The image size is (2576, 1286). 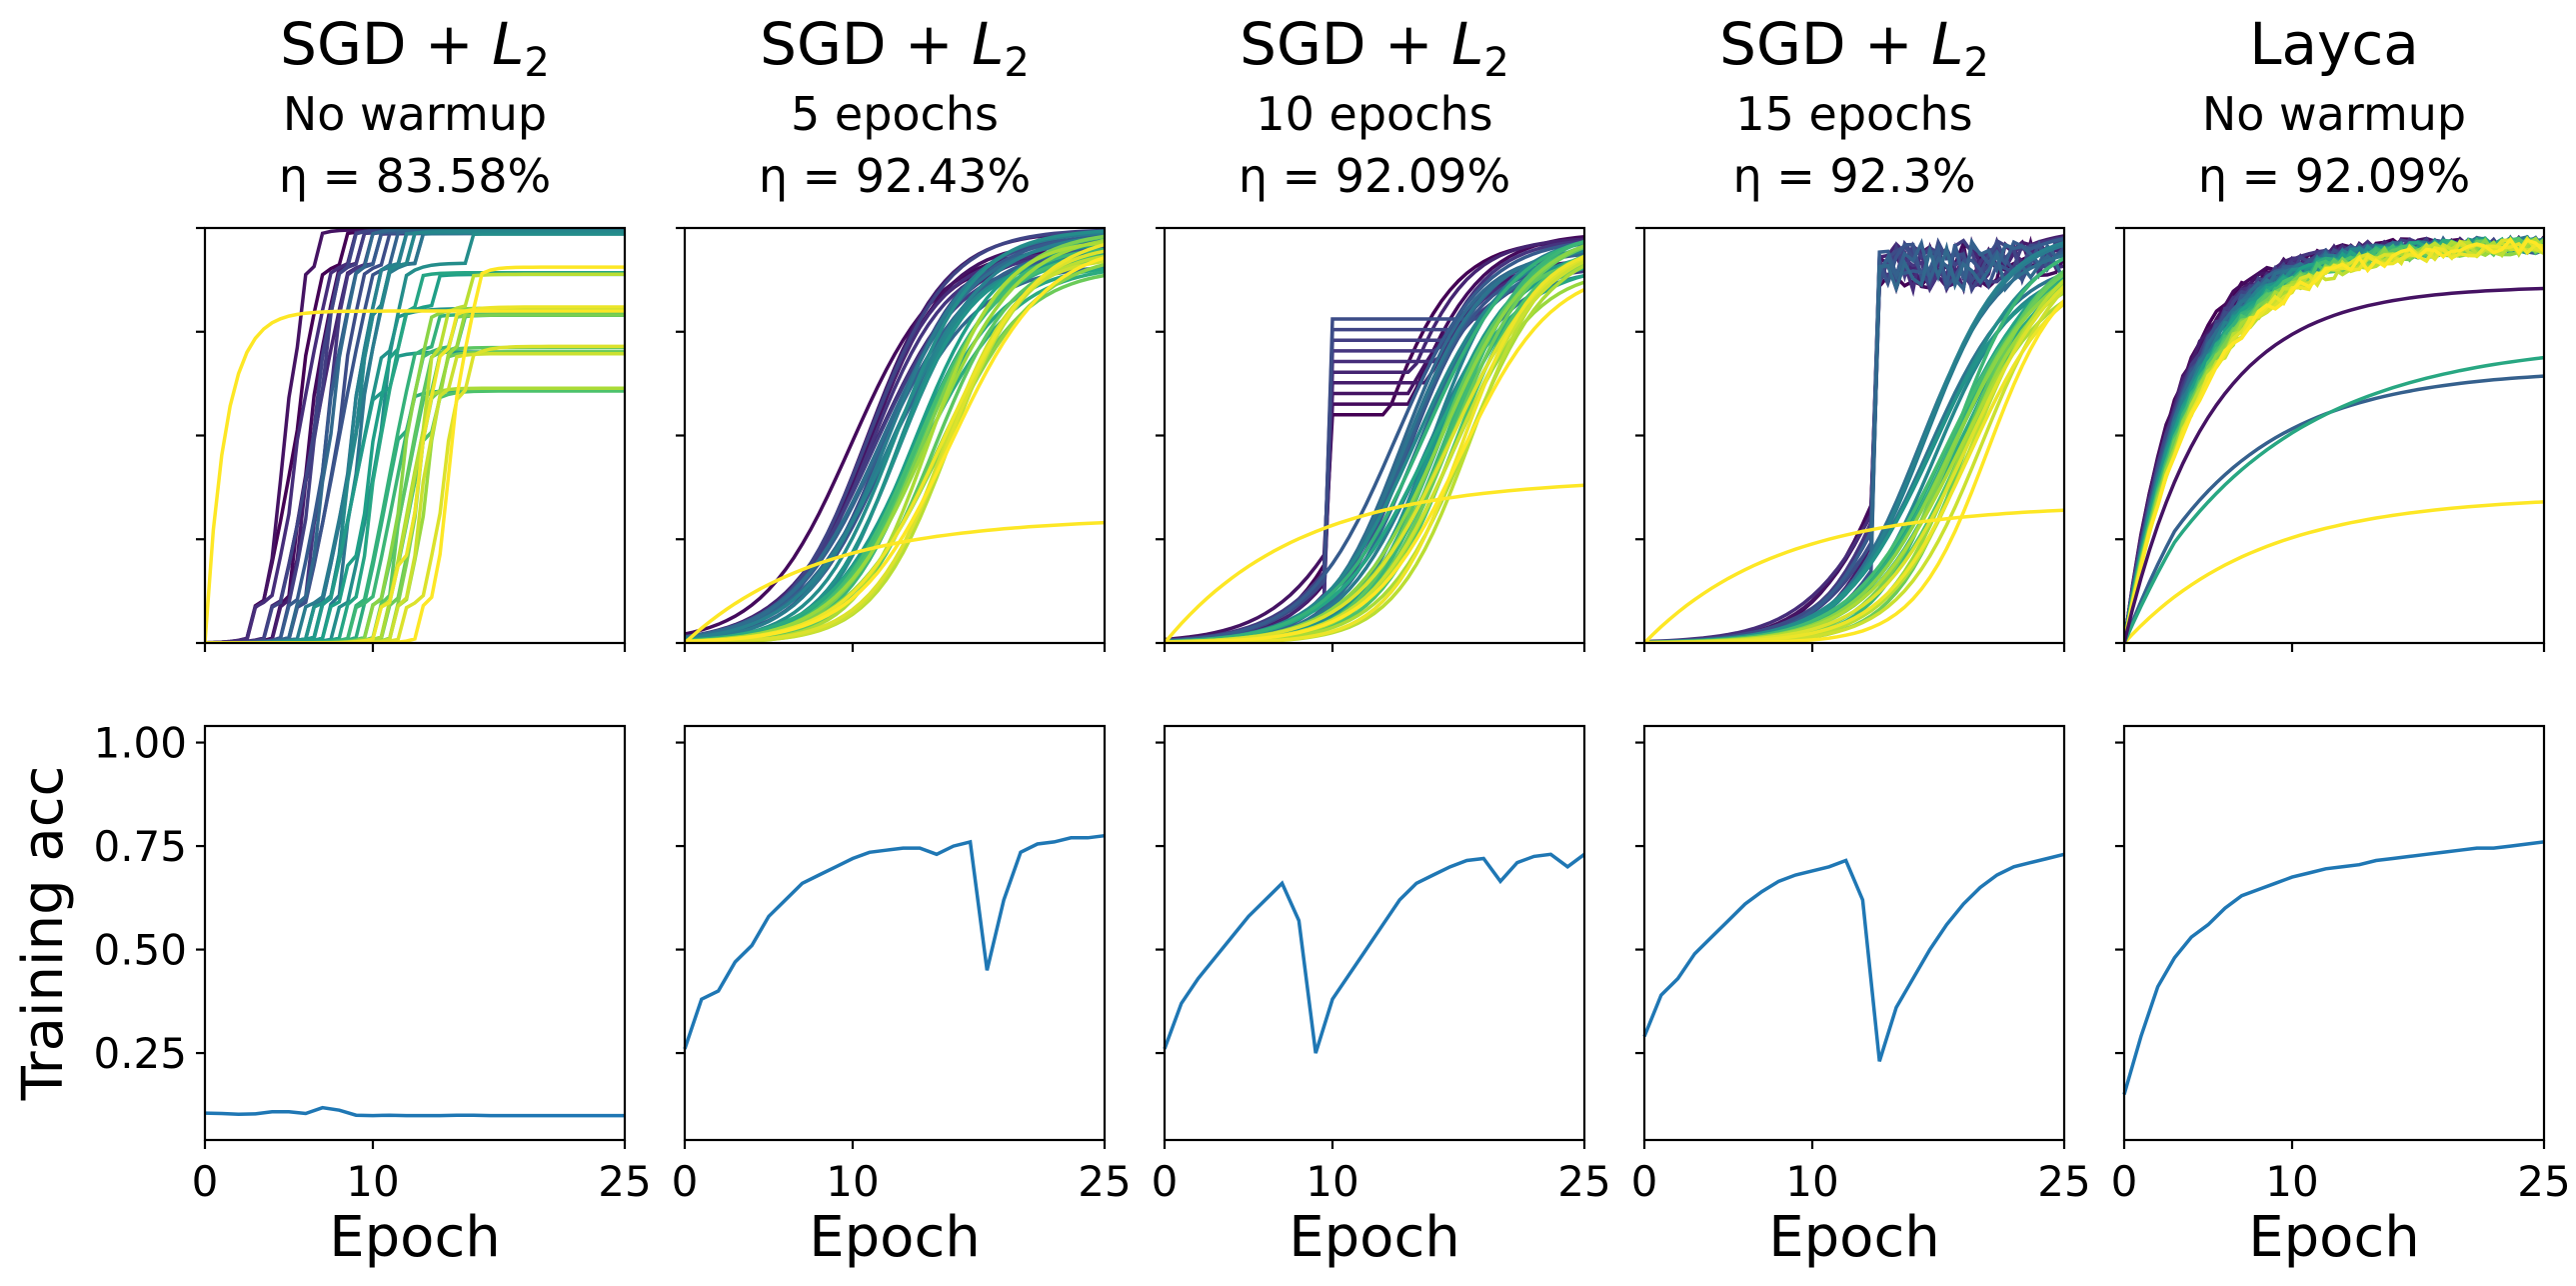 What do you see at coordinates (1853, 114) in the screenshot?
I see `panel-setting: 15 epochs` at bounding box center [1853, 114].